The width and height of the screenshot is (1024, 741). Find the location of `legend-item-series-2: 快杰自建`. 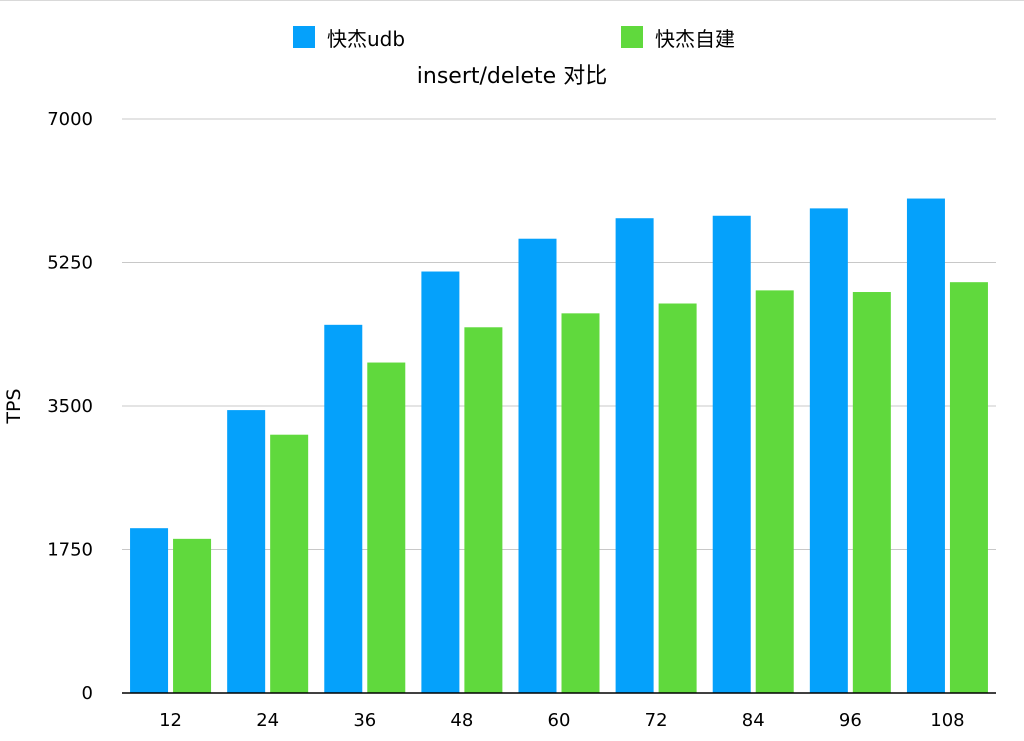

legend-item-series-2: 快杰自建 is located at coordinates (678, 37).